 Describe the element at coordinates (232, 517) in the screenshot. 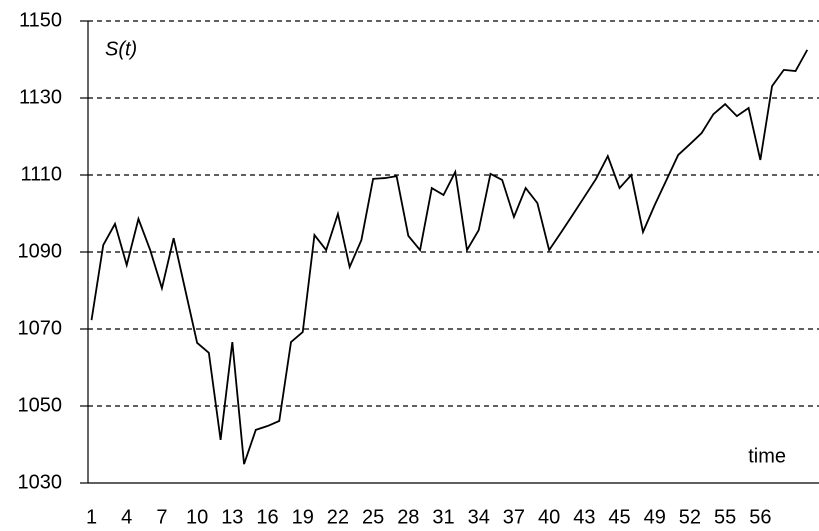

I see `x-tick-label: 13` at that location.